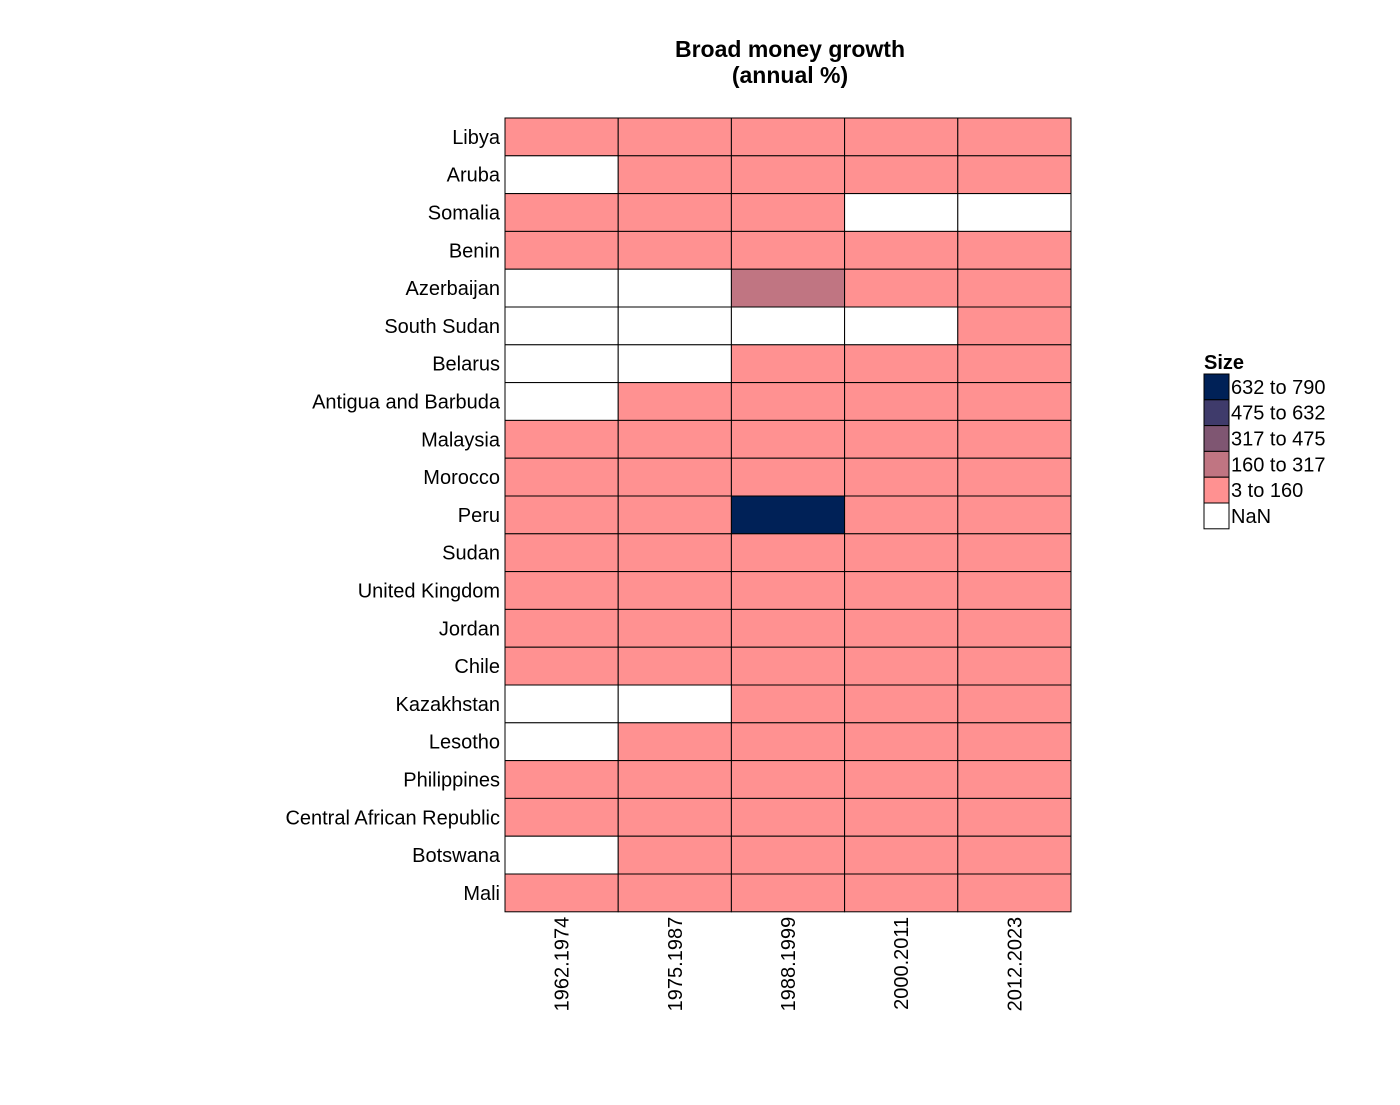  I want to click on row-label: Lesotho, so click(464, 743).